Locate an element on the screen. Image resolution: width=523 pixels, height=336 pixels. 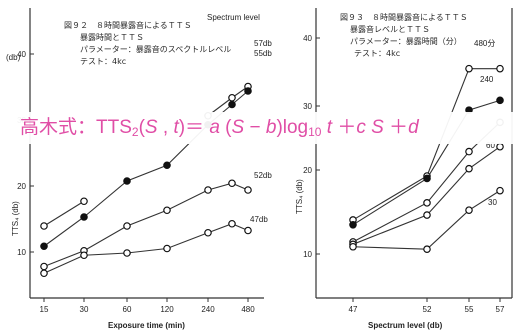
formula-var-d: d is located at coordinates (413, 127).